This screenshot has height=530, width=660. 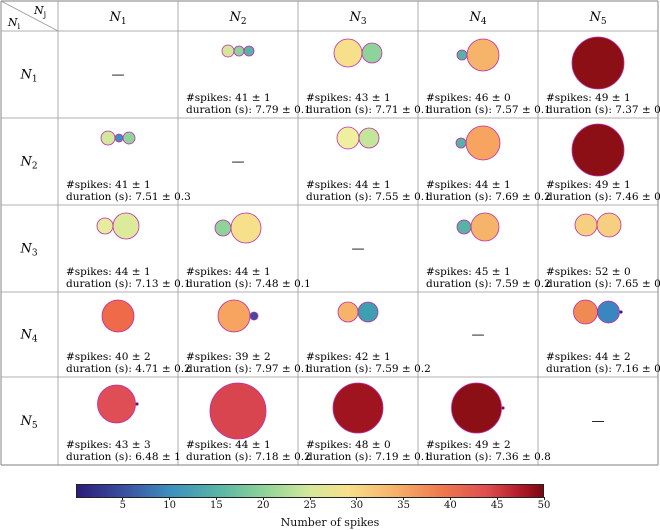 I want to click on corner-col-label: Nj, so click(x=39, y=11).